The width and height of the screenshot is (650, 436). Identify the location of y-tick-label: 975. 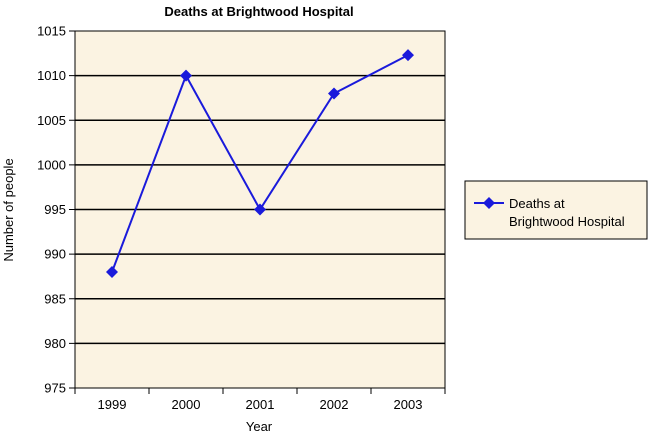
(55, 388).